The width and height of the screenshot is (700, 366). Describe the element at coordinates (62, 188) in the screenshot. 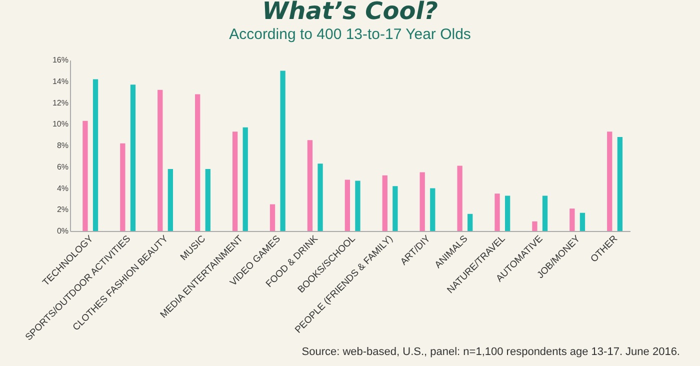

I see `y-tick-label: 4%` at that location.